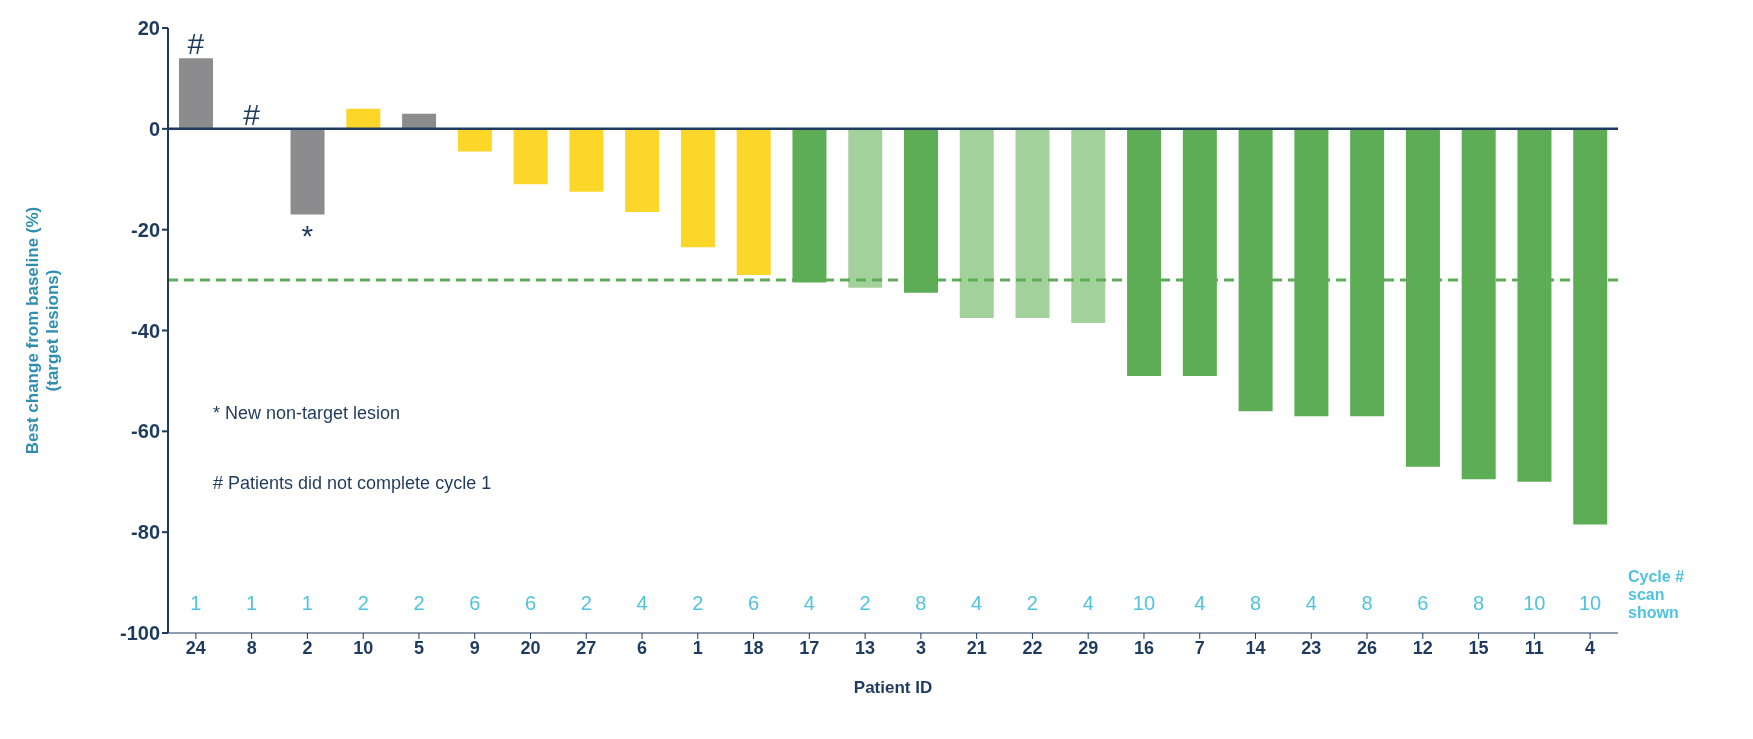  Describe the element at coordinates (1143, 647) in the screenshot. I see `x-tick-label: 16` at that location.